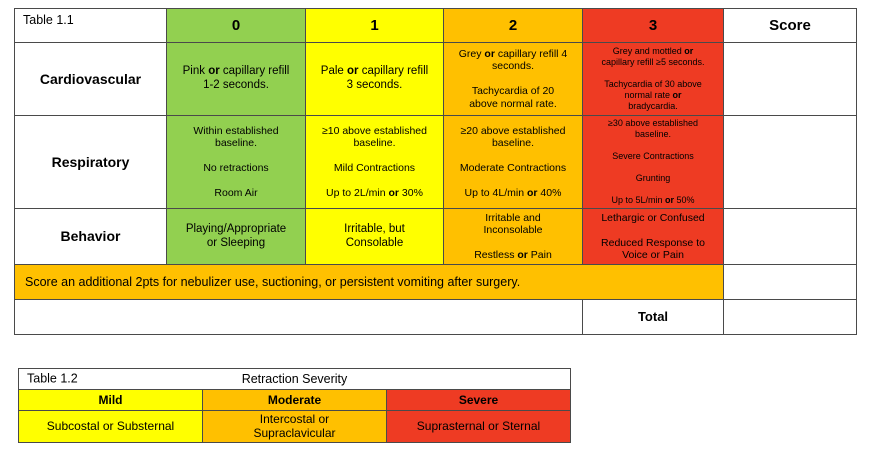 The width and height of the screenshot is (870, 452). I want to click on cardiovascular-score-1-cell: Pale or capillary refill 3 seconds., so click(374, 79).